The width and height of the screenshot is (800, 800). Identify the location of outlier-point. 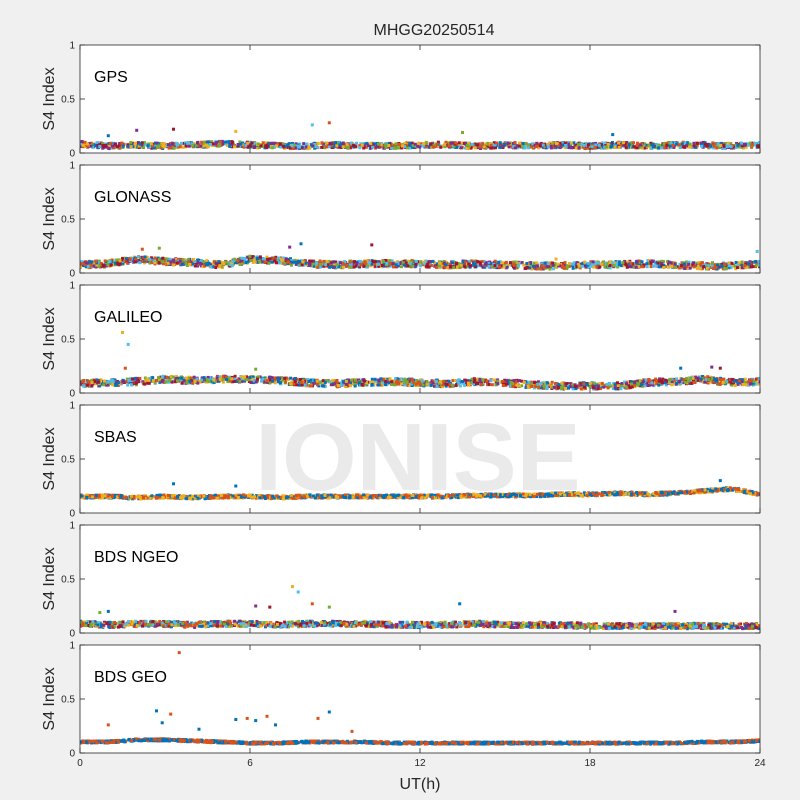
(290, 247).